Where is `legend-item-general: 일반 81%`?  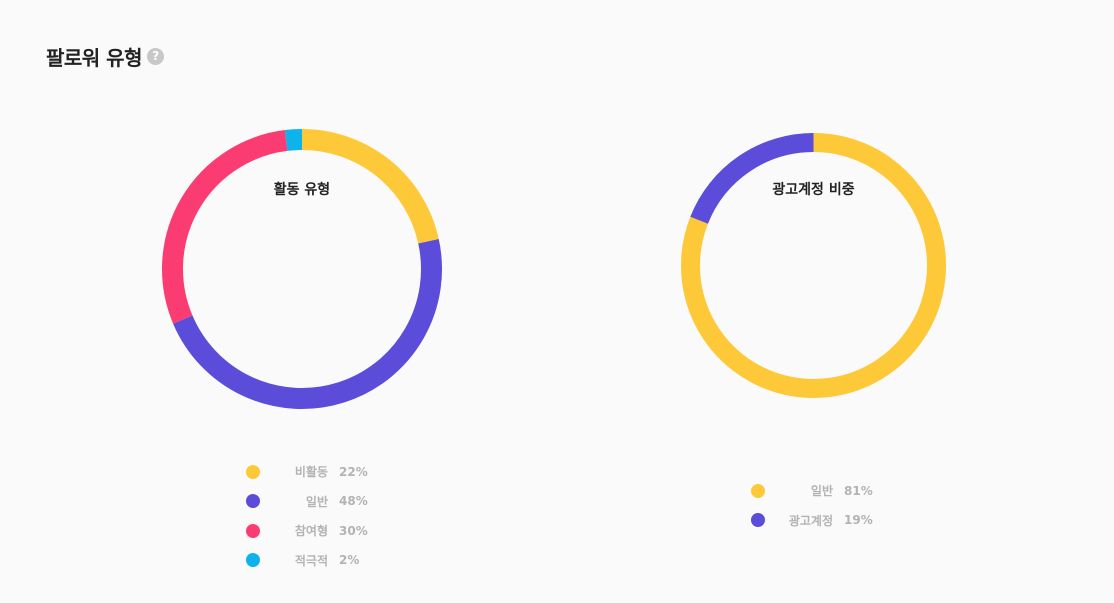
legend-item-general: 일반 81% is located at coordinates (812, 491).